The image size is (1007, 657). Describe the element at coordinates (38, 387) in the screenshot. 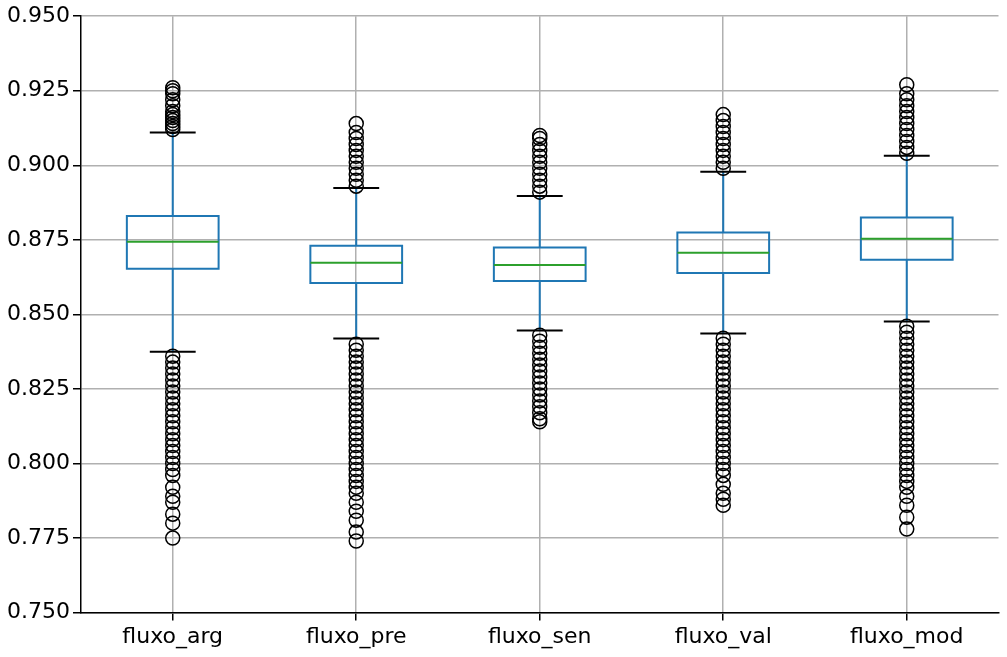

I see `y-tick-label: 0.825` at that location.